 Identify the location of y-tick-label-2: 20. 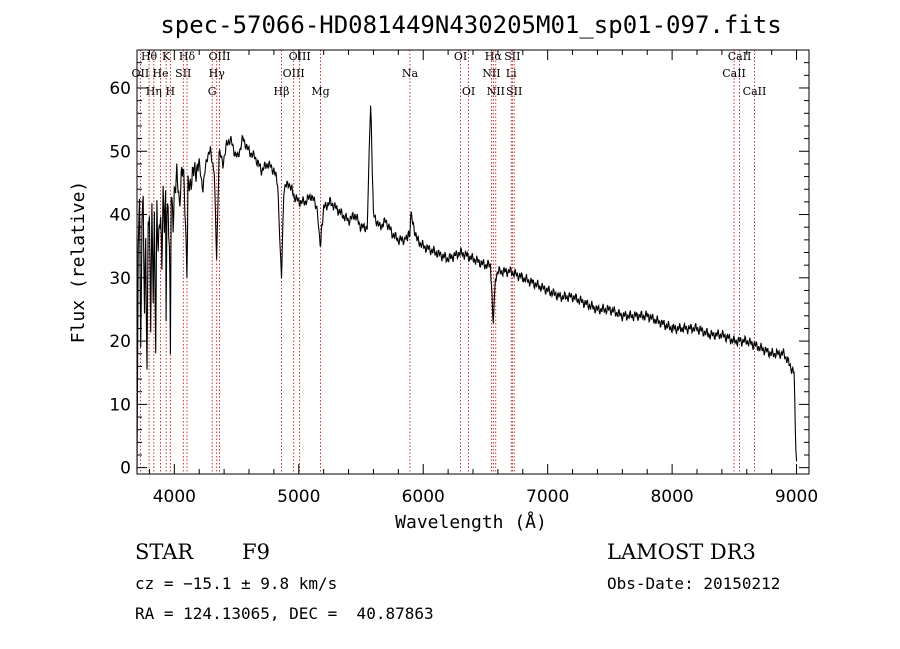
(120, 342).